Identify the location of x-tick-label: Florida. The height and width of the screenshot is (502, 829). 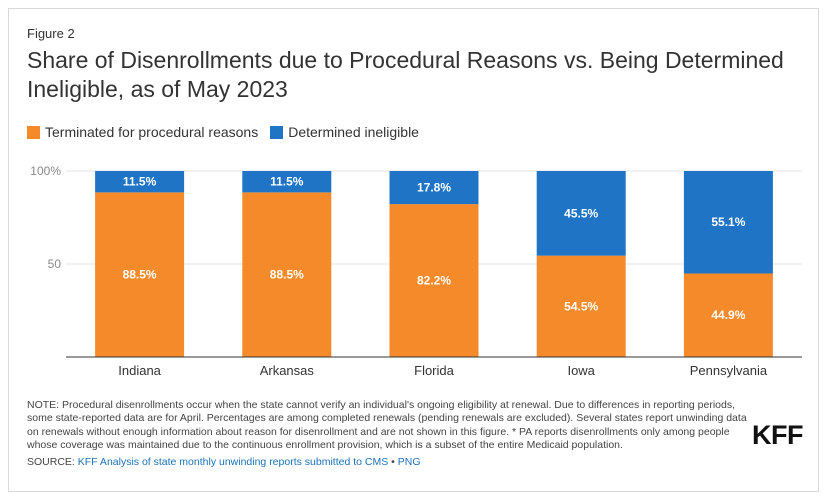
(434, 370).